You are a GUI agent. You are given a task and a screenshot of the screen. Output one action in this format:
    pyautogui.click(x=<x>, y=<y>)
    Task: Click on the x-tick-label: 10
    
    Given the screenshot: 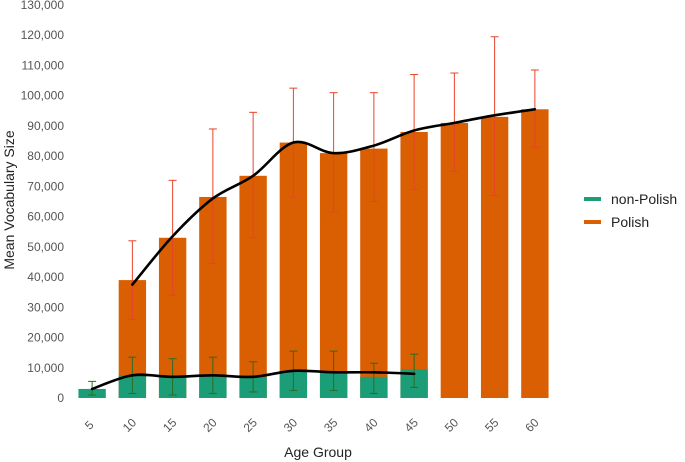 What is the action you would take?
    pyautogui.click(x=130, y=425)
    